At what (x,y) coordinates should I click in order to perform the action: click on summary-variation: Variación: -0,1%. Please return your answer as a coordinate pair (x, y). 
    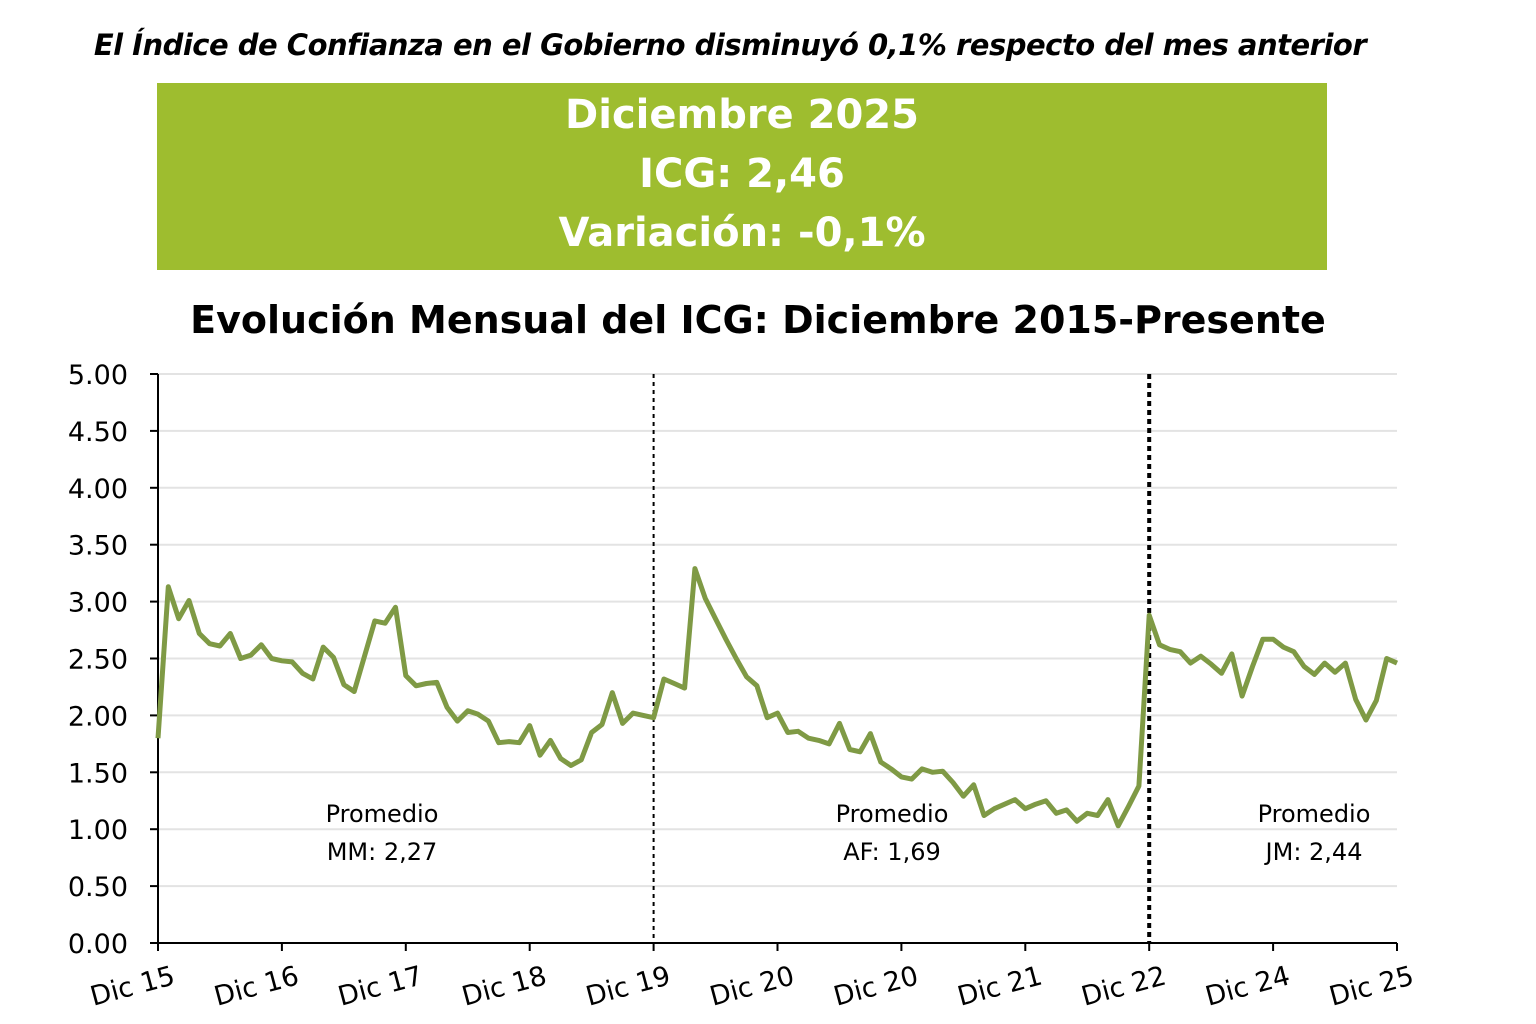
    Looking at the image, I should click on (742, 233).